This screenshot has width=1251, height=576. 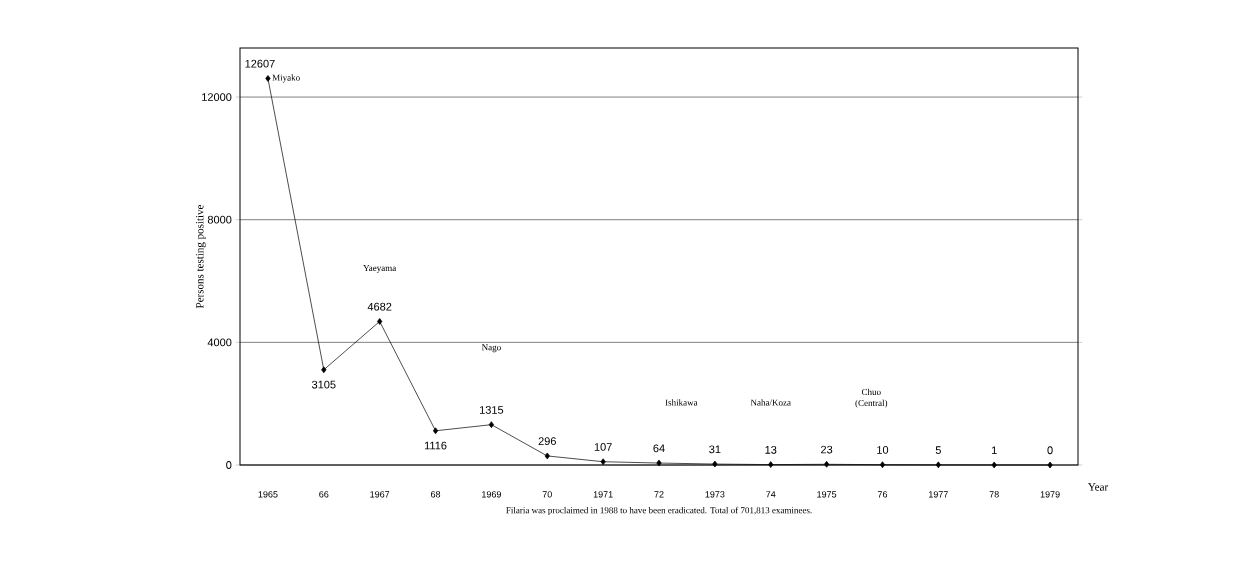 What do you see at coordinates (492, 410) in the screenshot?
I see `data-label: 1315` at bounding box center [492, 410].